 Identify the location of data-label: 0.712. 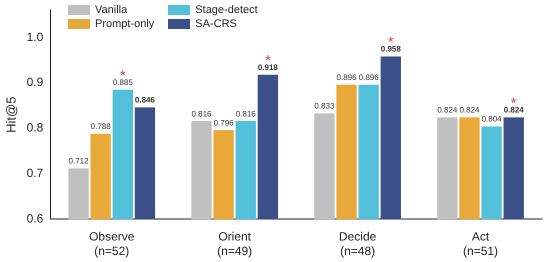
(79, 161).